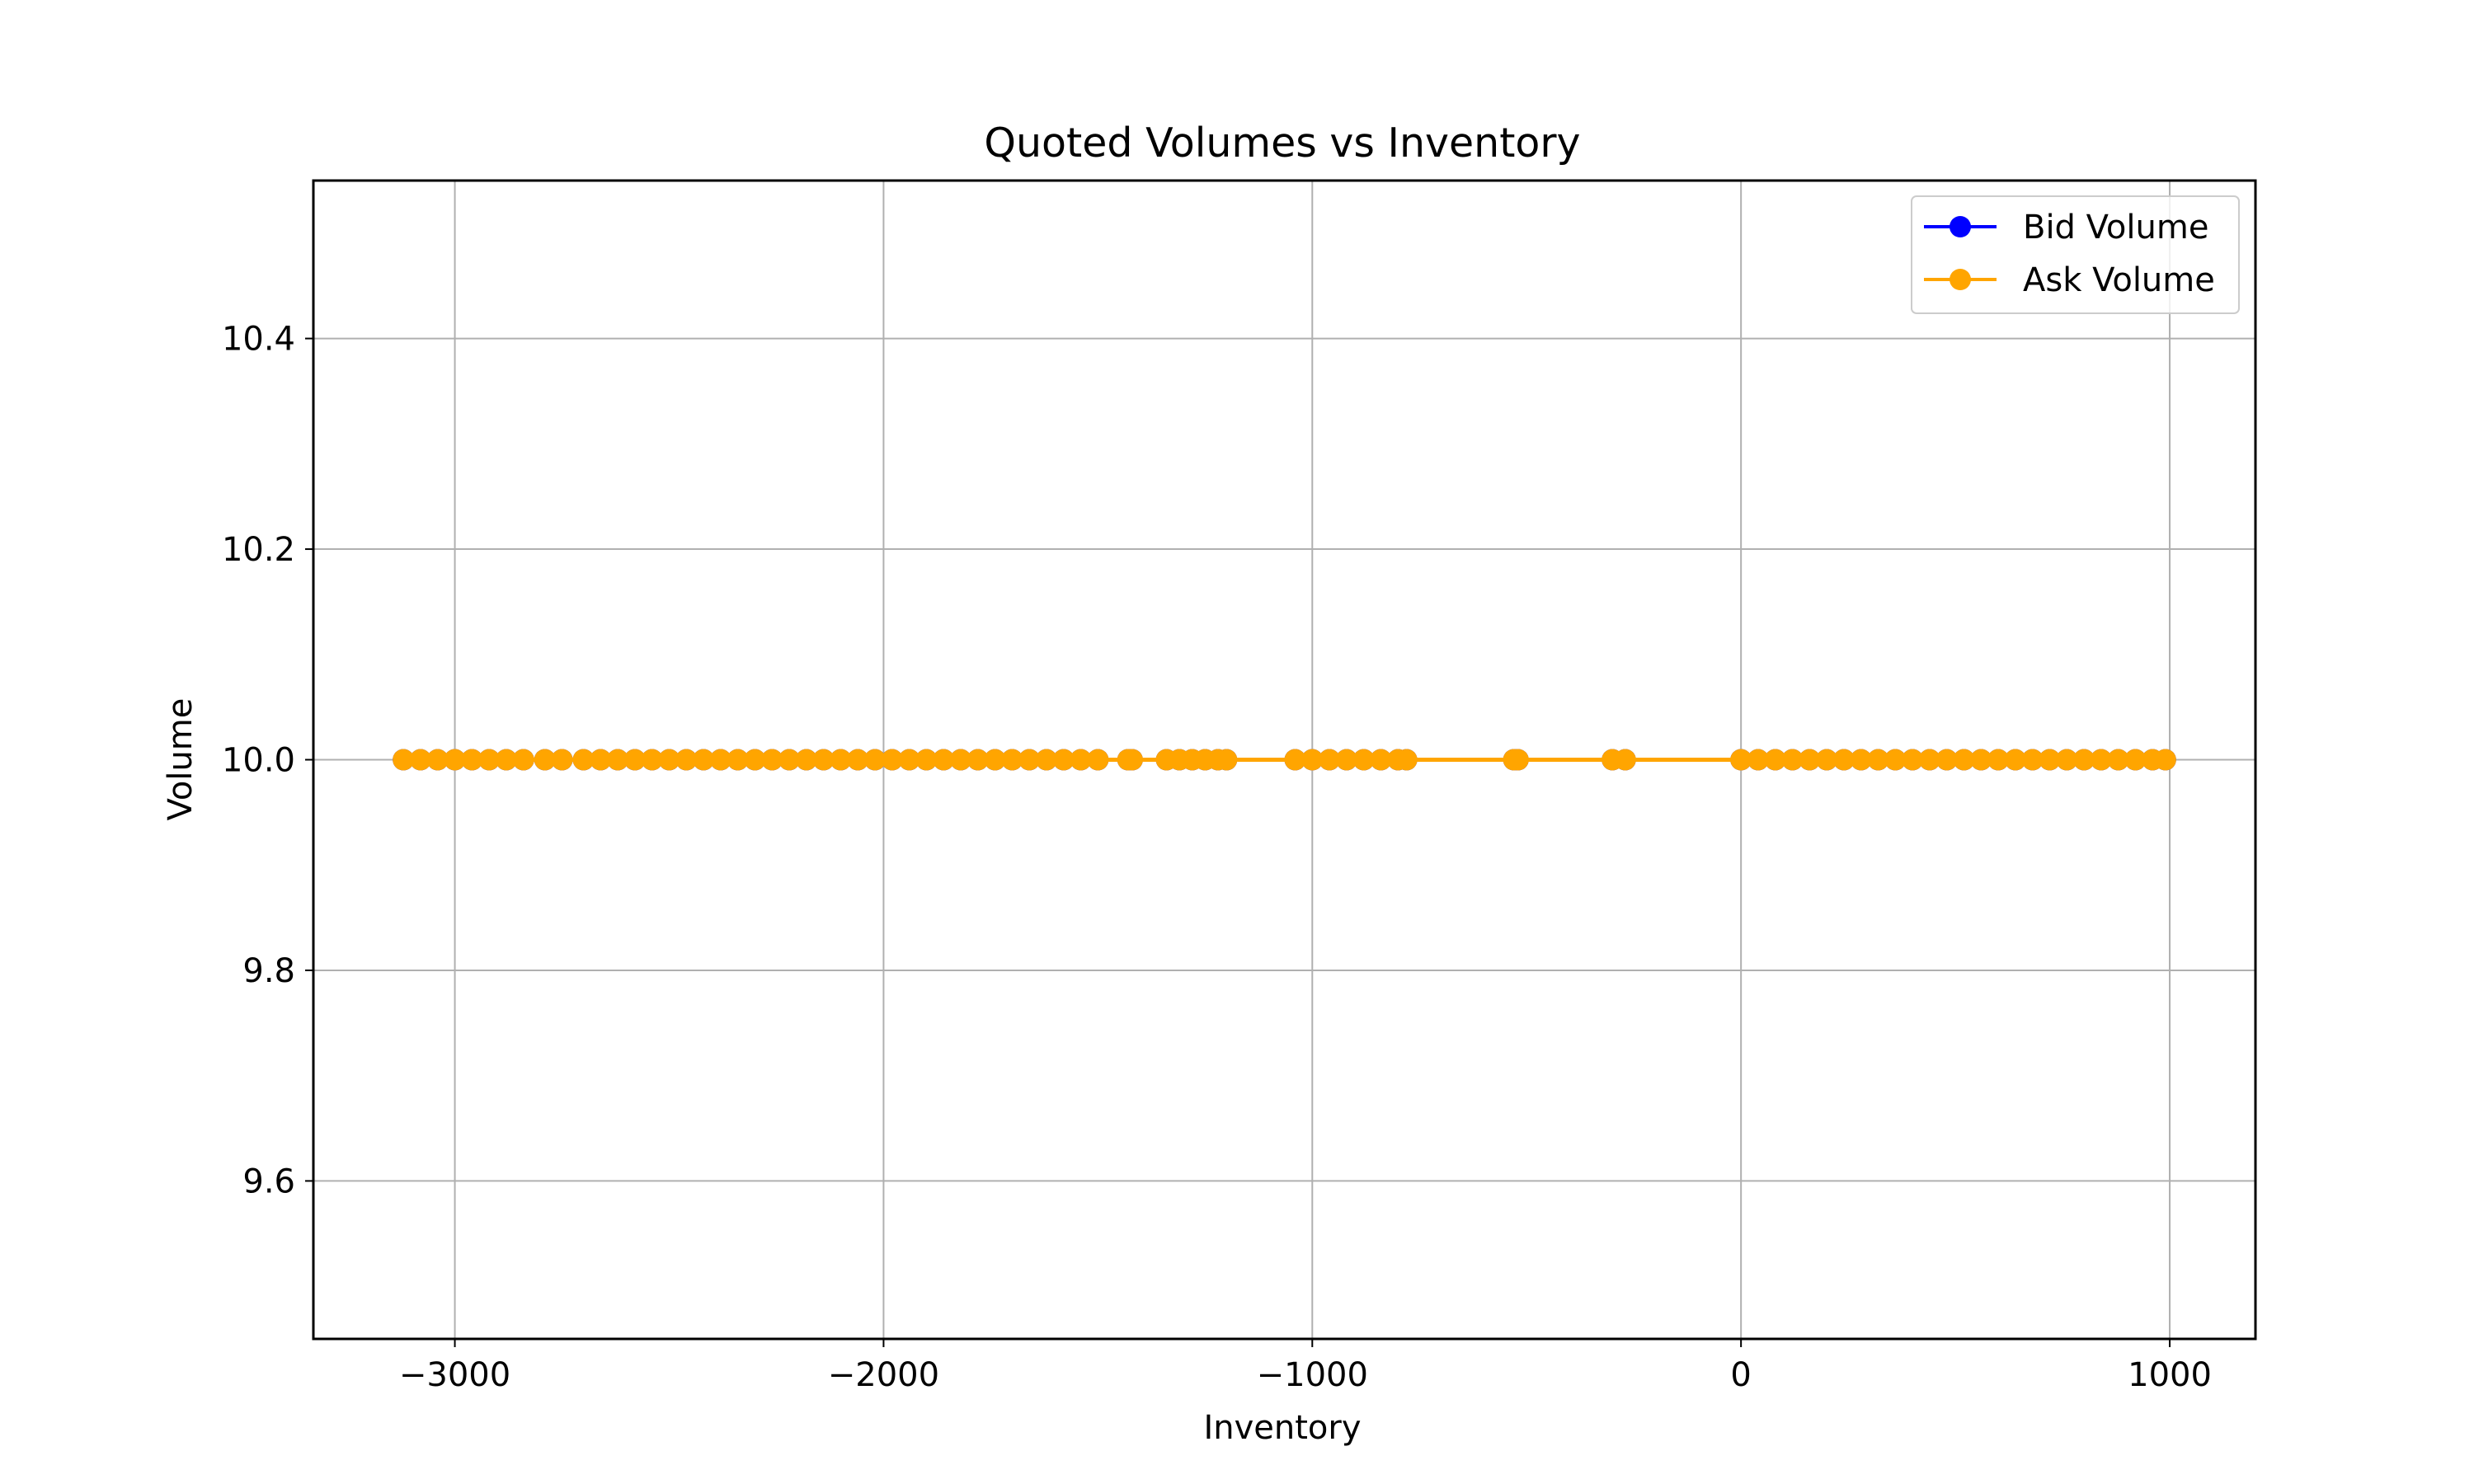  Describe the element at coordinates (181, 759) in the screenshot. I see `y-axis-label: Volume` at that location.